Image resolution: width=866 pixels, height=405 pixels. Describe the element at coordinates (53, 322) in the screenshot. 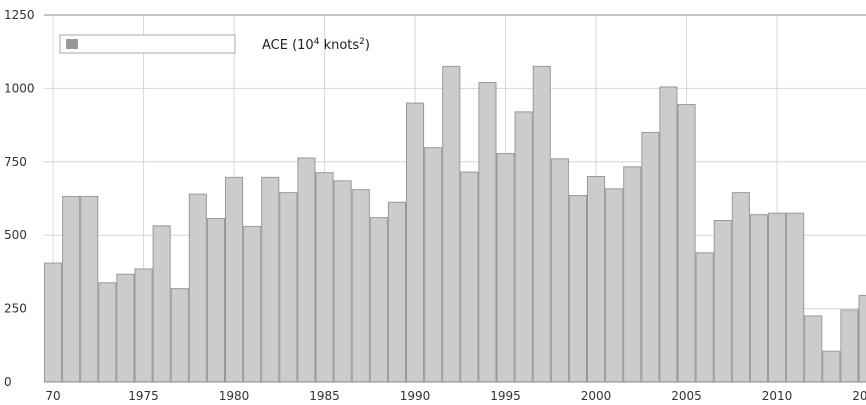

I see `bar-1970` at that location.